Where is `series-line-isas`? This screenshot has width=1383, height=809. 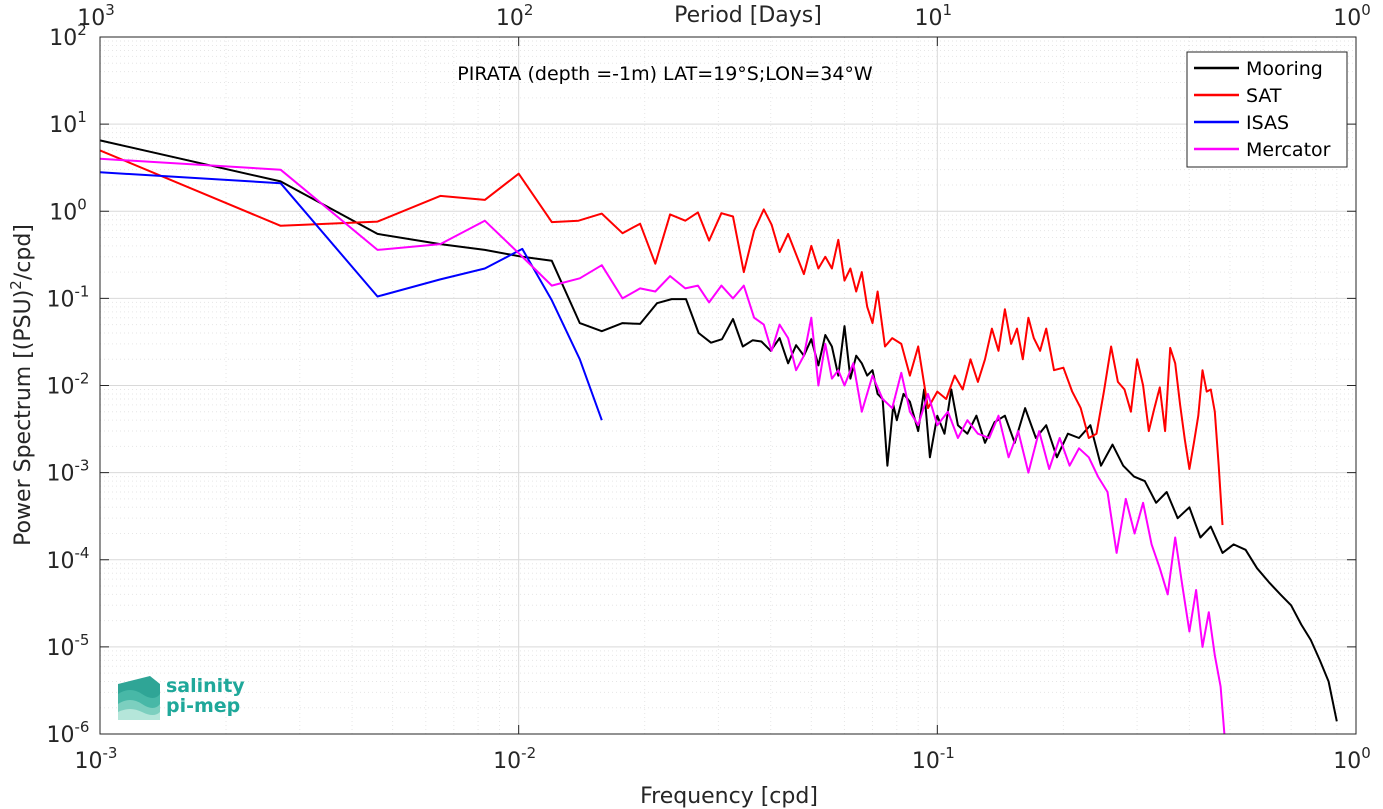
series-line-isas is located at coordinates (351, 296).